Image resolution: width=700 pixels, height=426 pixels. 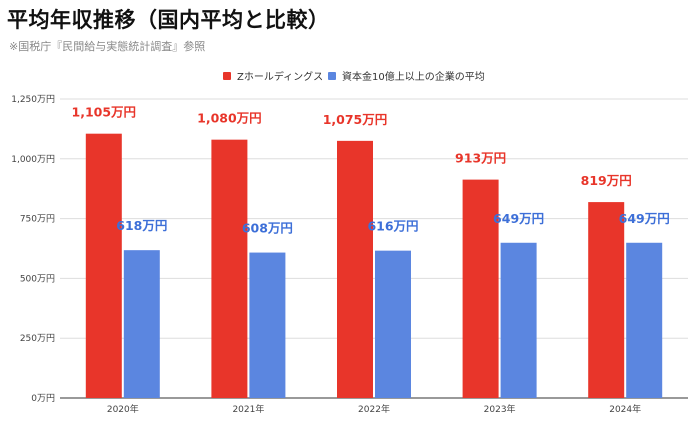 What do you see at coordinates (267, 228) in the screenshot?
I see `data-label: 608万円` at bounding box center [267, 228].